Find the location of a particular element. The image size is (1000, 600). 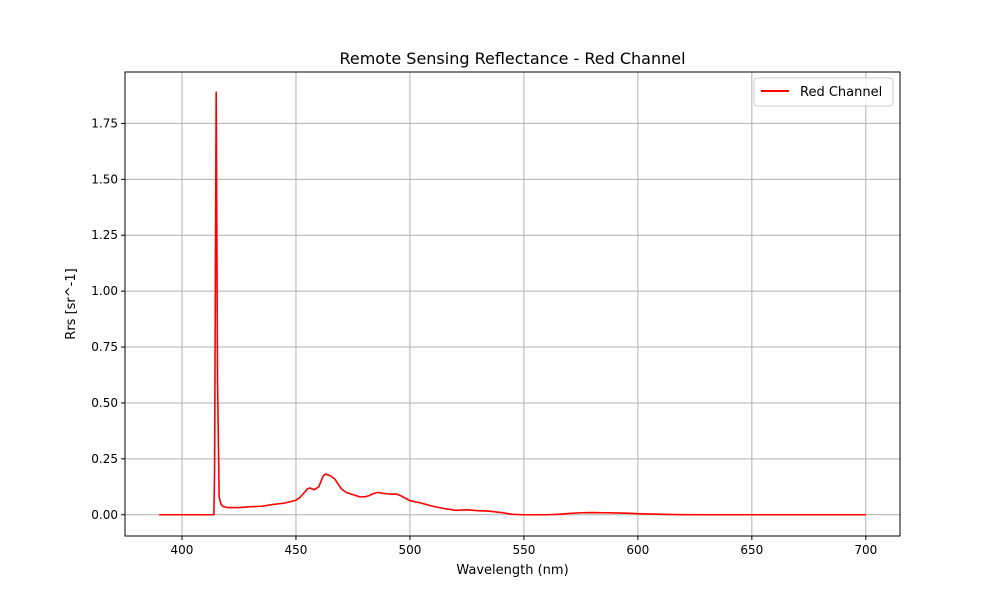

x-tick-label: 600 is located at coordinates (637, 550).